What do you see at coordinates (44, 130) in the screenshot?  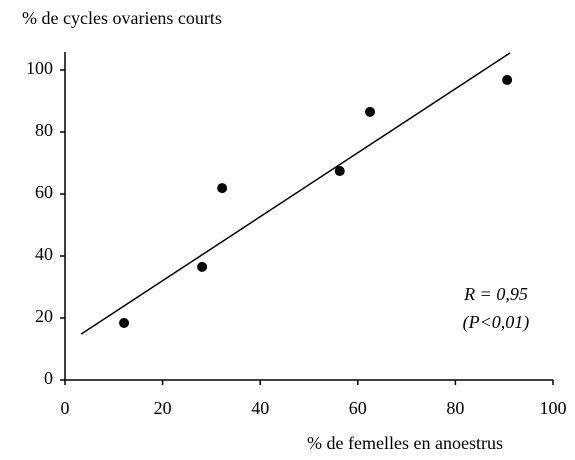 I see `y-tick-label: 80` at bounding box center [44, 130].